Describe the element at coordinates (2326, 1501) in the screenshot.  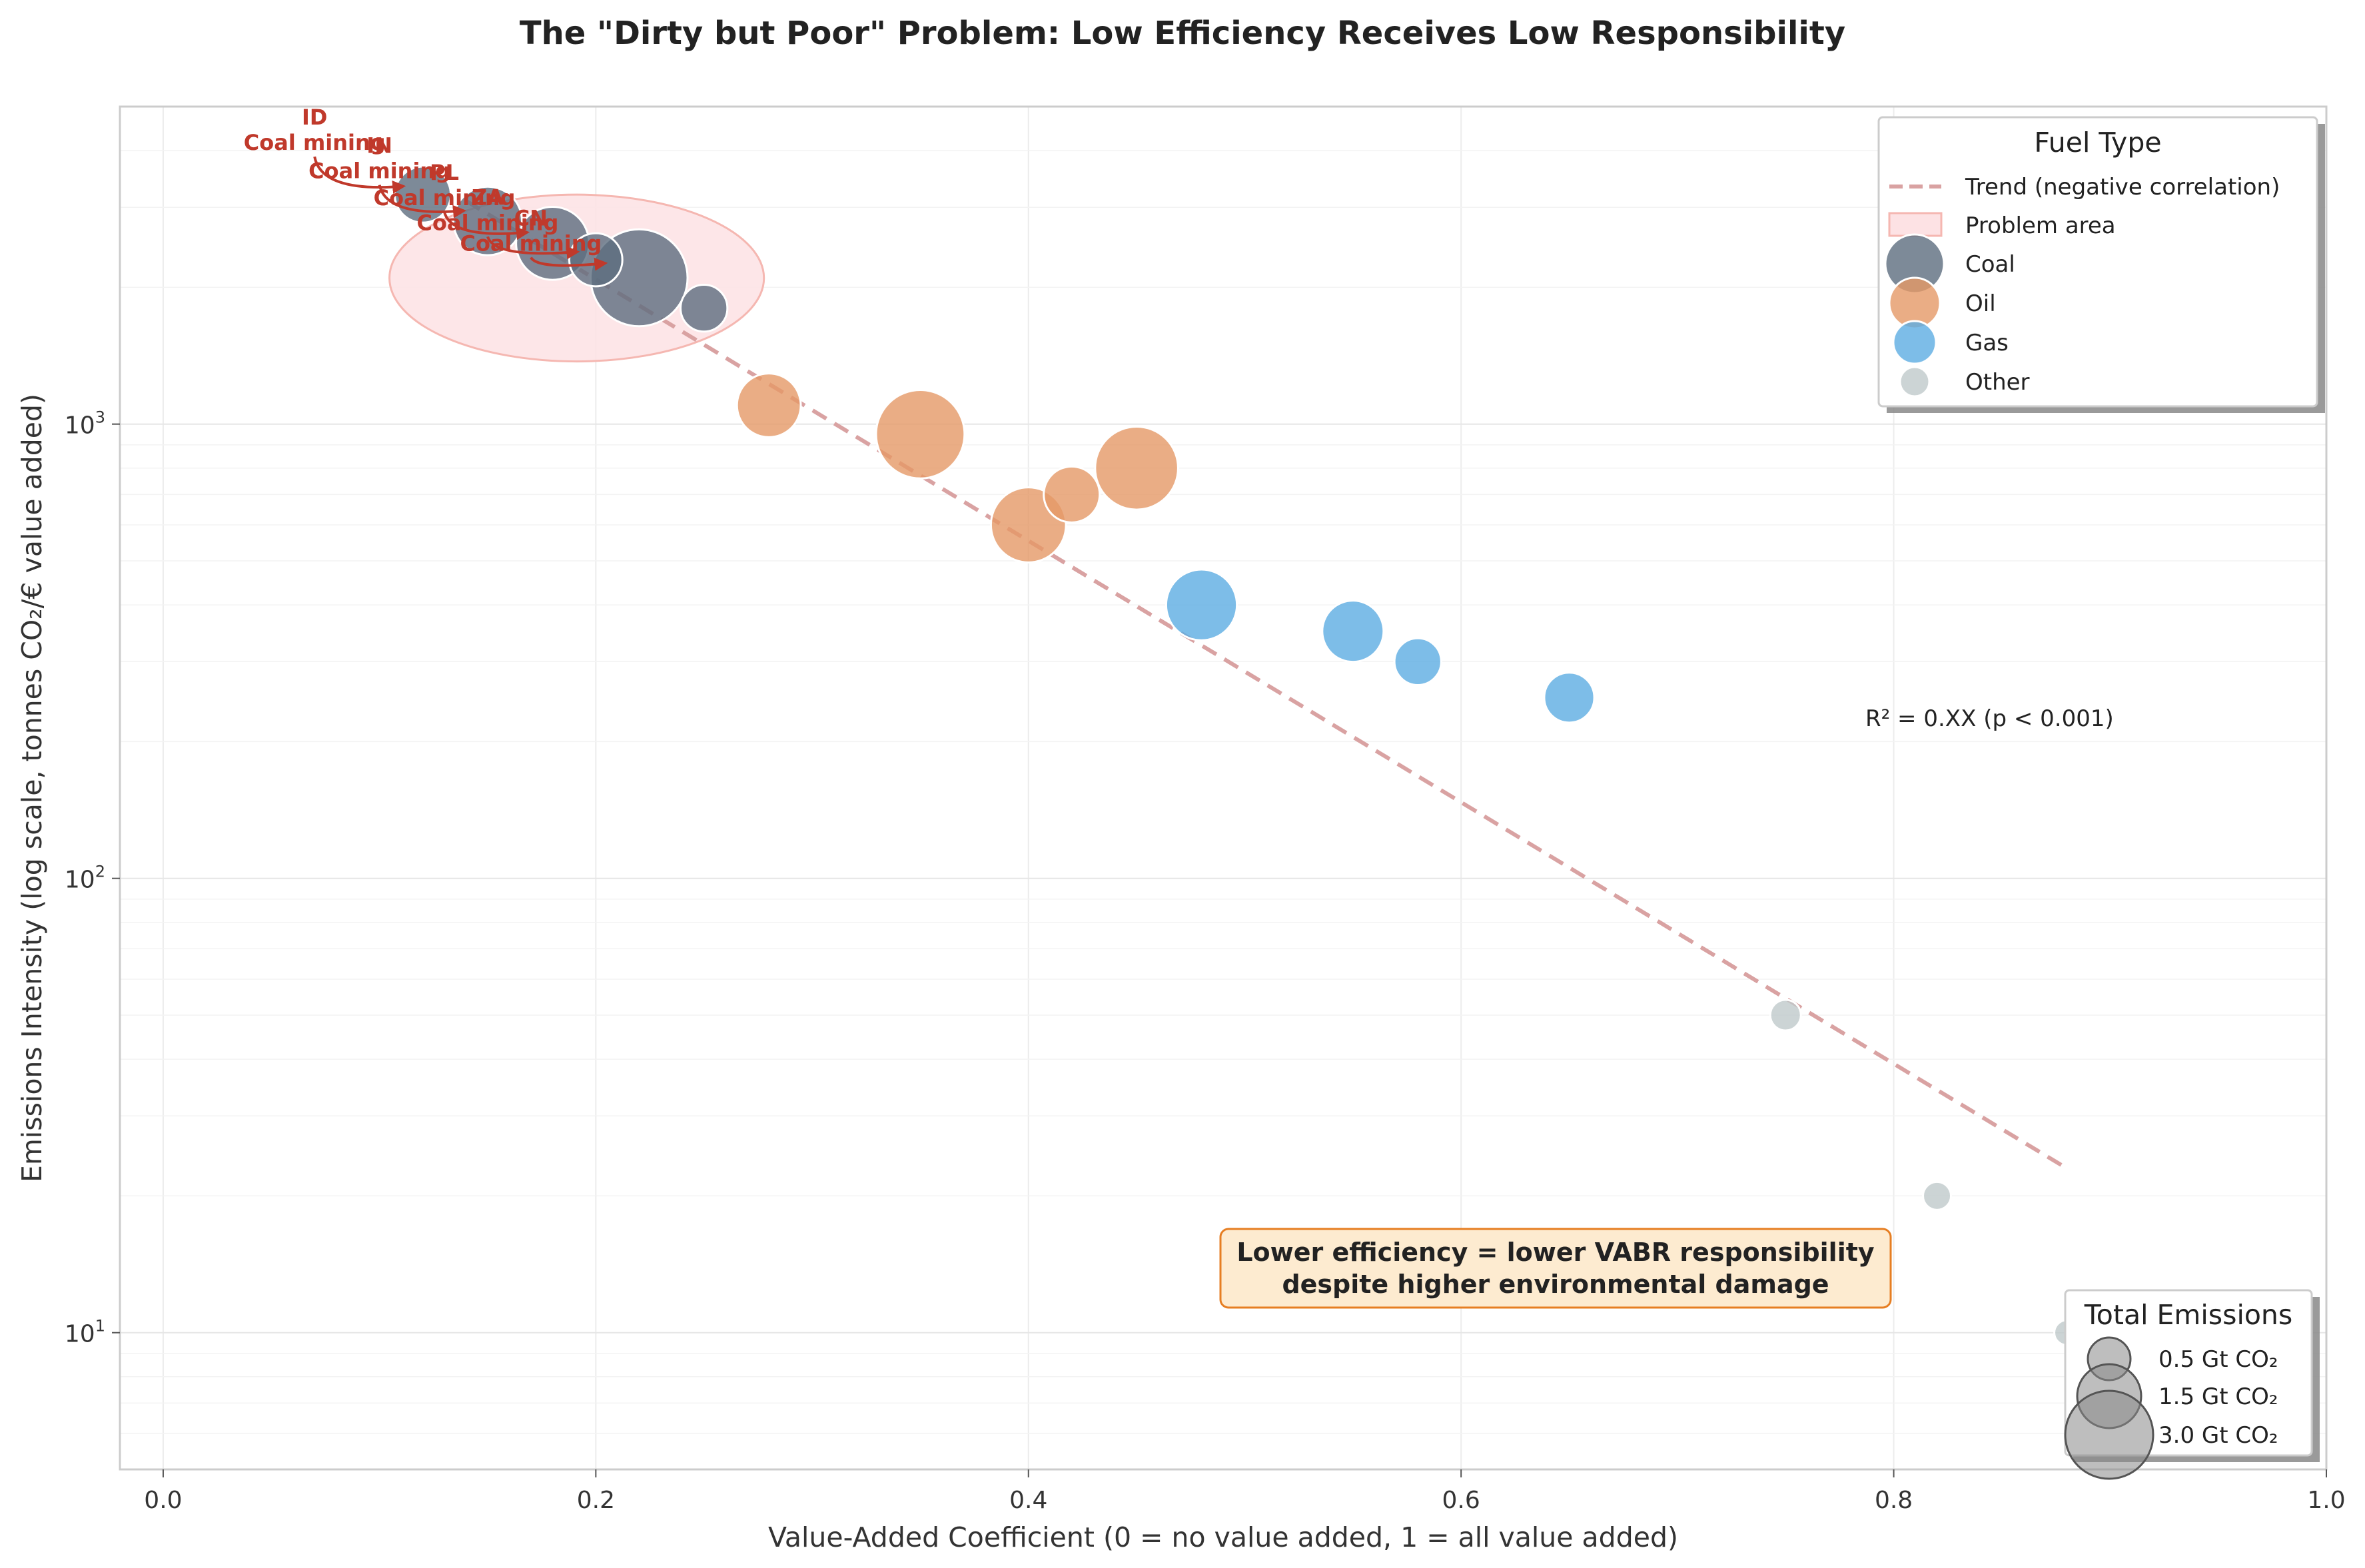
I see `x-tick-label: 1.0` at that location.